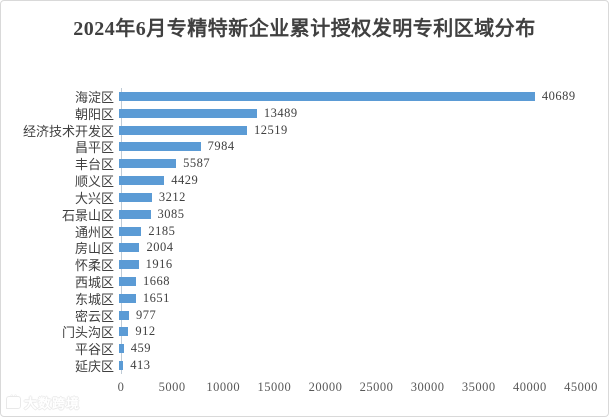 The height and width of the screenshot is (417, 609). I want to click on watermark: 大数跨境, so click(43, 402).